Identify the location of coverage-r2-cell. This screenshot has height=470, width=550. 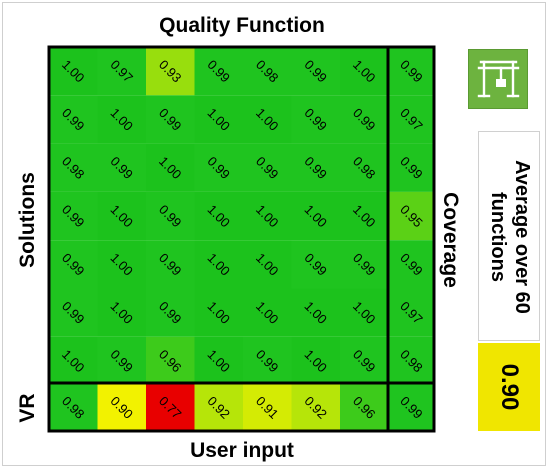
(411, 119).